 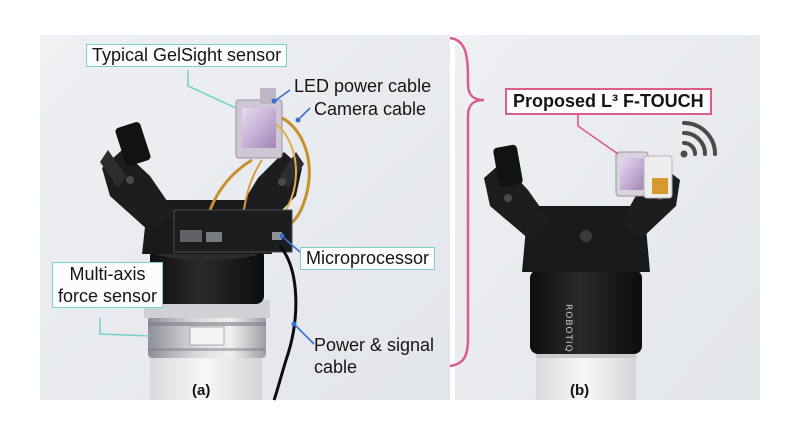 I want to click on label-force-sensor-line1: Multi-axis, so click(x=107, y=274).